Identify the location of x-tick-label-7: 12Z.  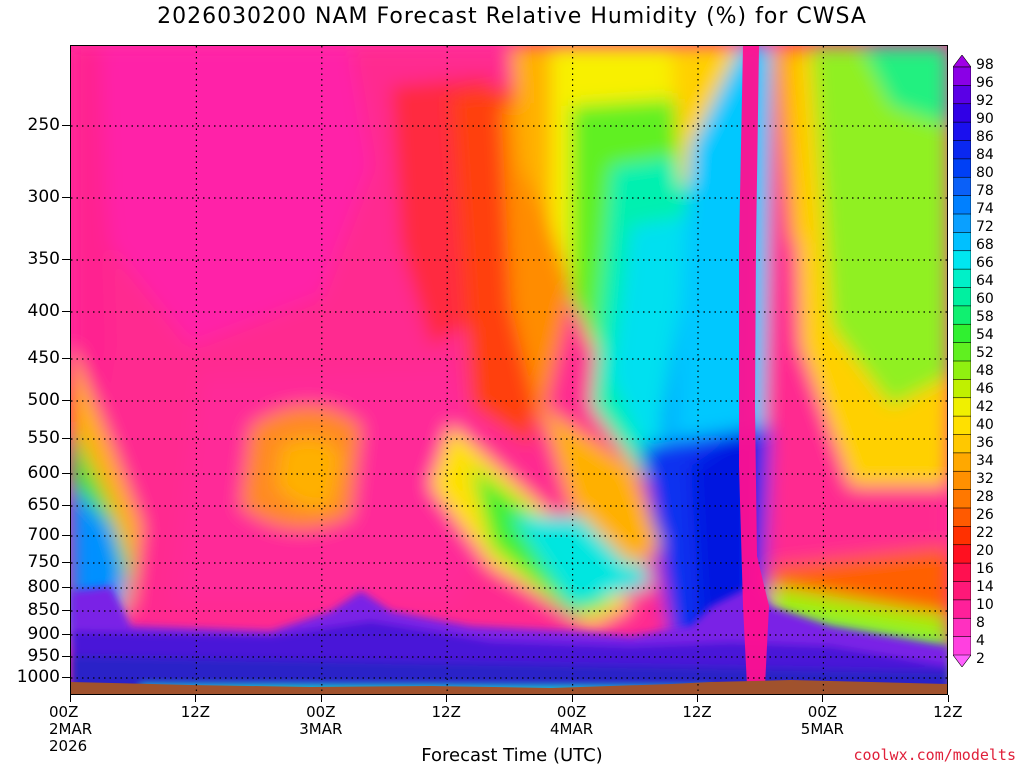
(948, 712).